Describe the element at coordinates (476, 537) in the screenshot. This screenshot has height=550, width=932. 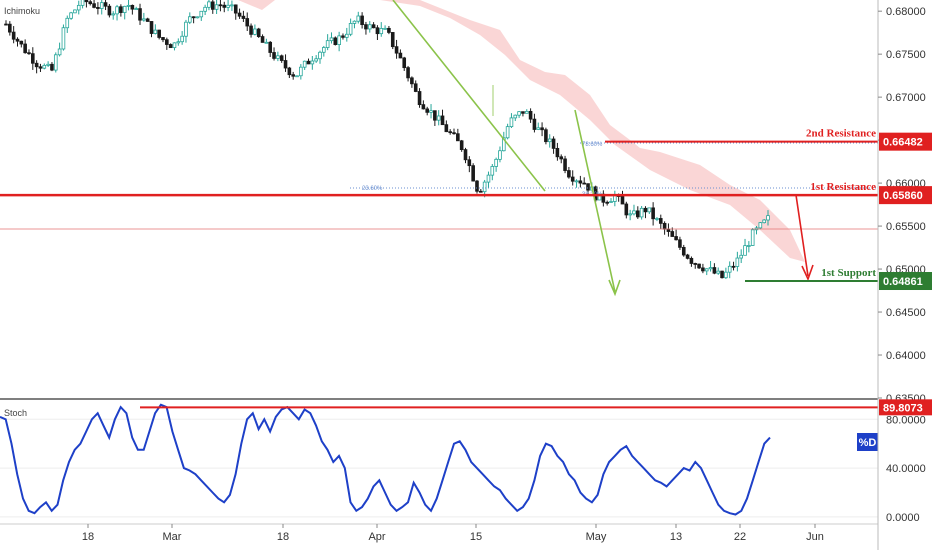
I see `time-tick-label: 15` at that location.